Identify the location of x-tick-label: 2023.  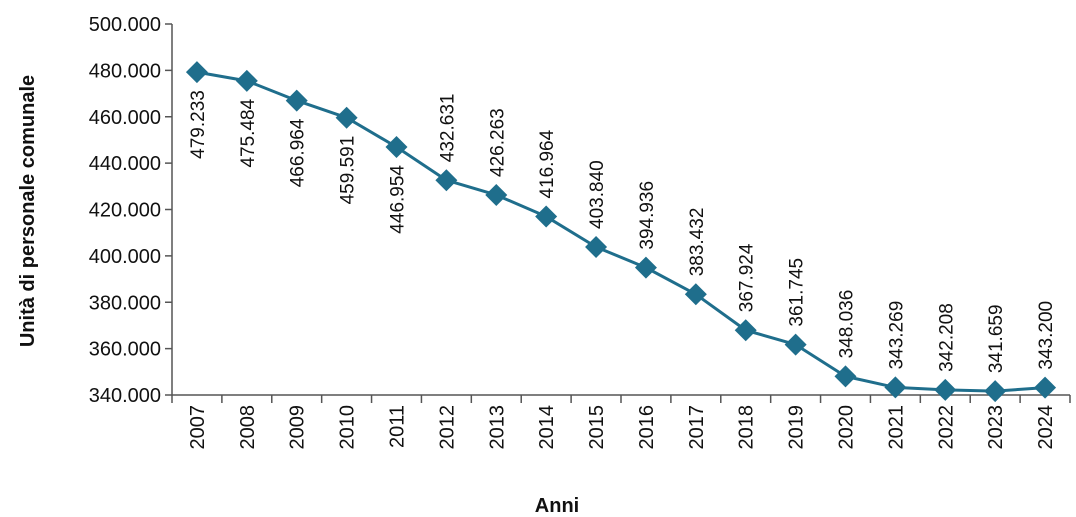
(996, 427).